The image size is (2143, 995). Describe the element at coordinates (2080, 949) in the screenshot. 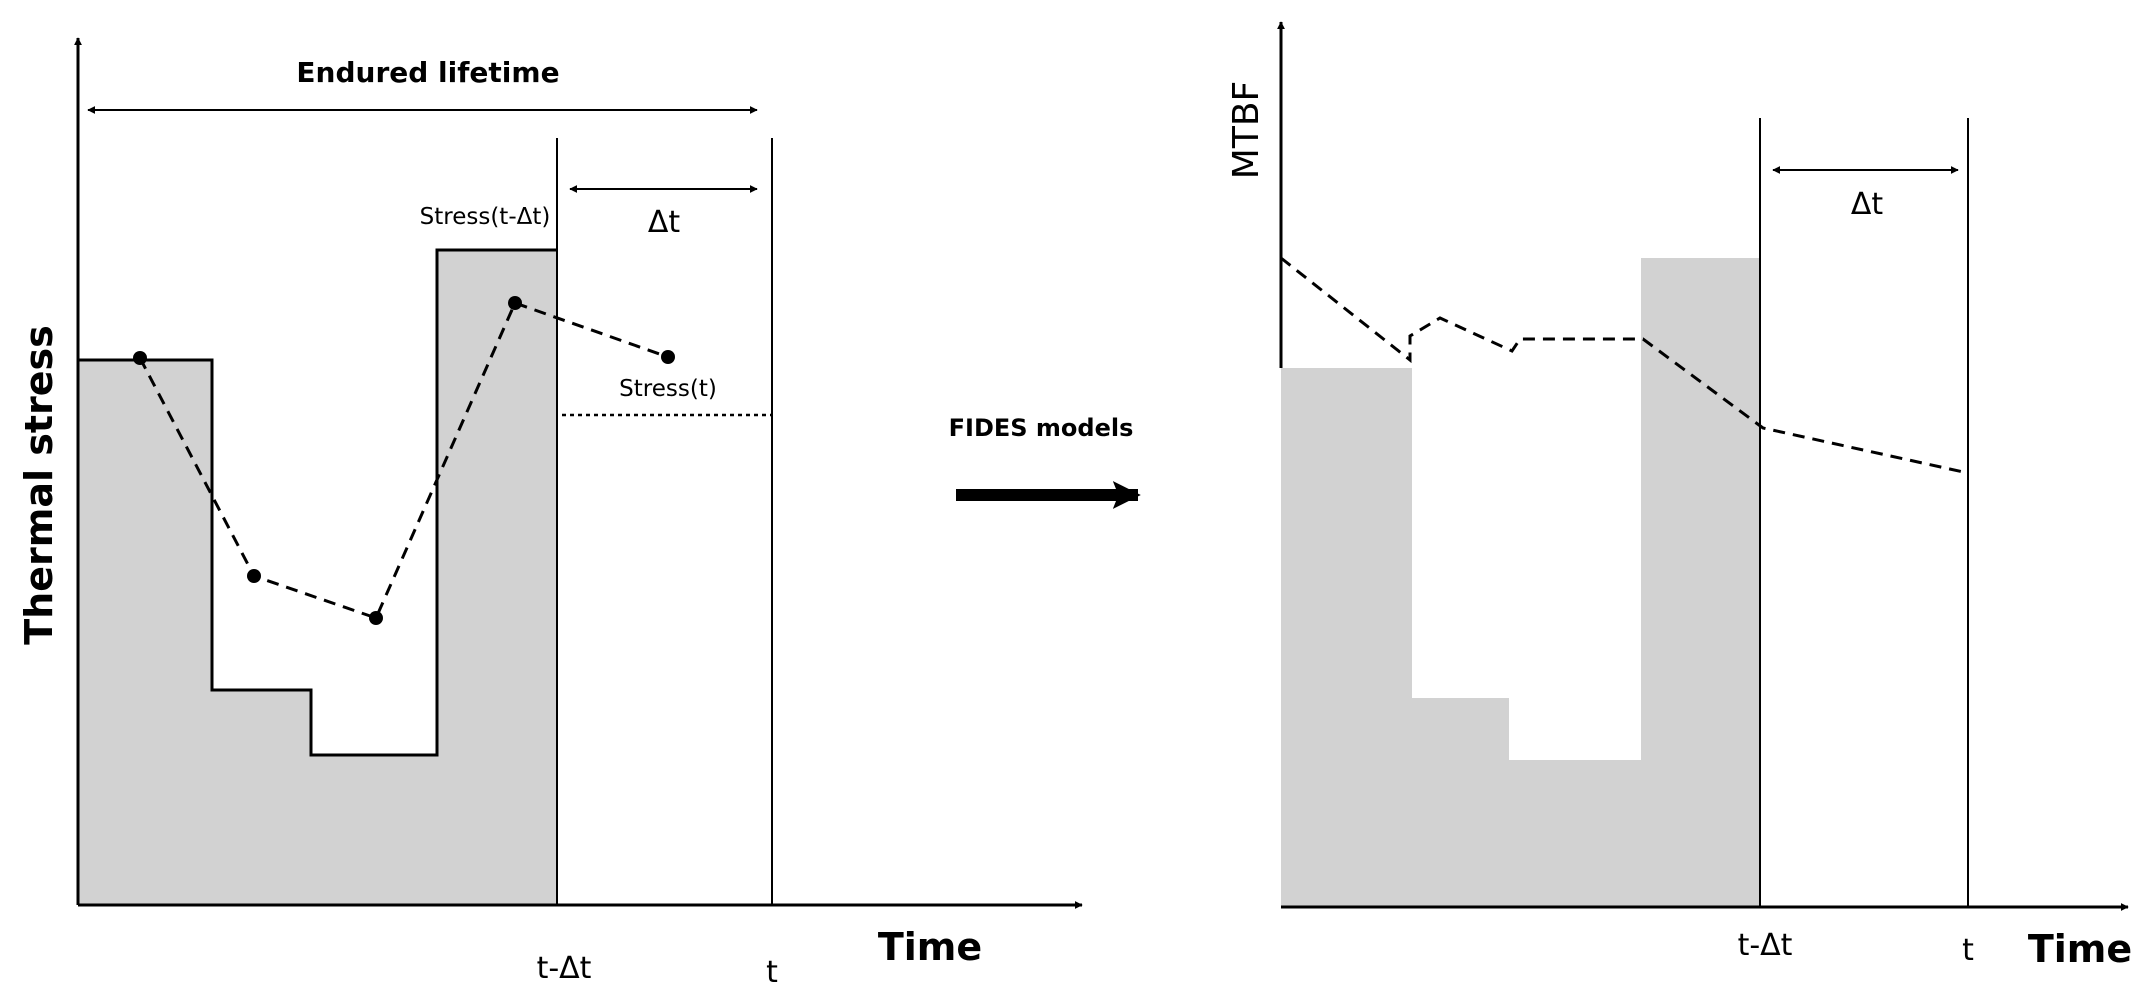

I see `x-axis-label-right: Time` at that location.